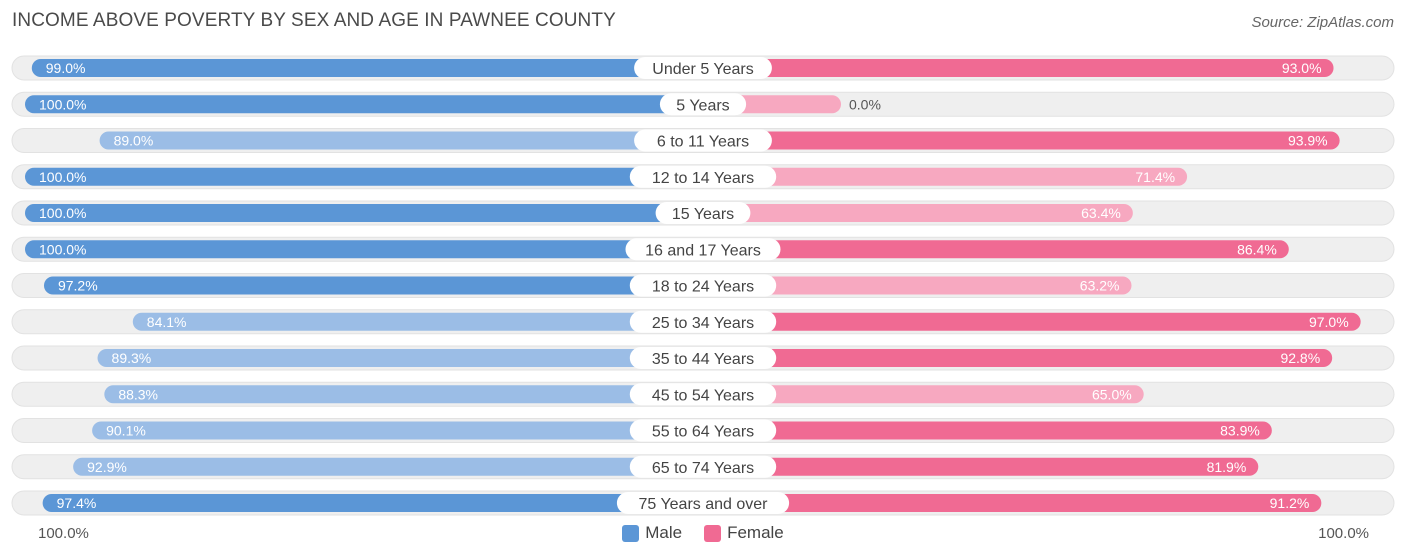  I want to click on legend-item-female: Female, so click(744, 533).